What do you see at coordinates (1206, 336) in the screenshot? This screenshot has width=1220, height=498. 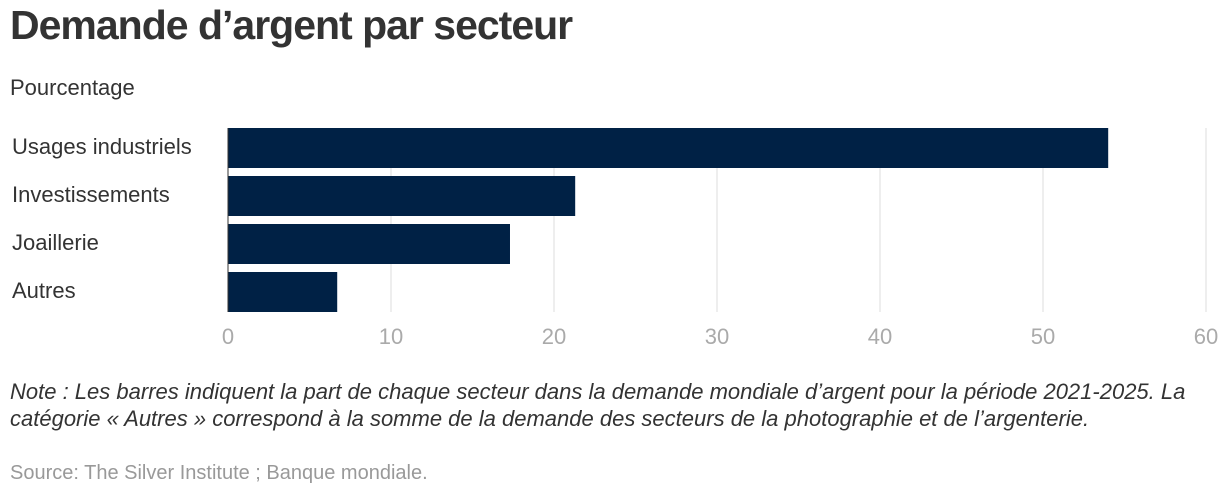 I see `x-tick-label: 60` at bounding box center [1206, 336].